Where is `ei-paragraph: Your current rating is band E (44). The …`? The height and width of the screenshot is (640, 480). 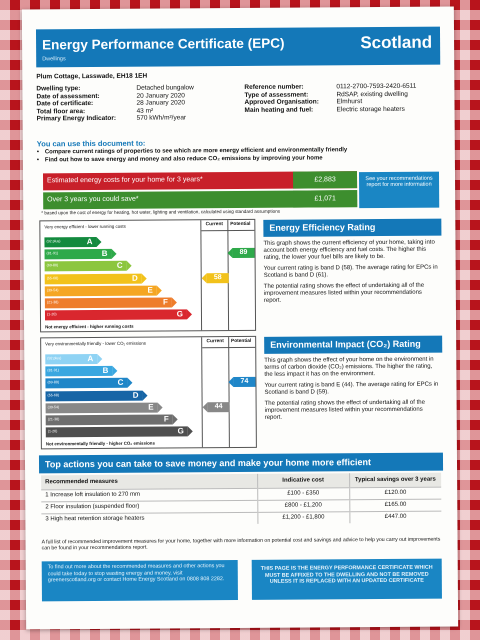
ei-paragraph: Your current rating is band E (44). The … is located at coordinates (351, 388).